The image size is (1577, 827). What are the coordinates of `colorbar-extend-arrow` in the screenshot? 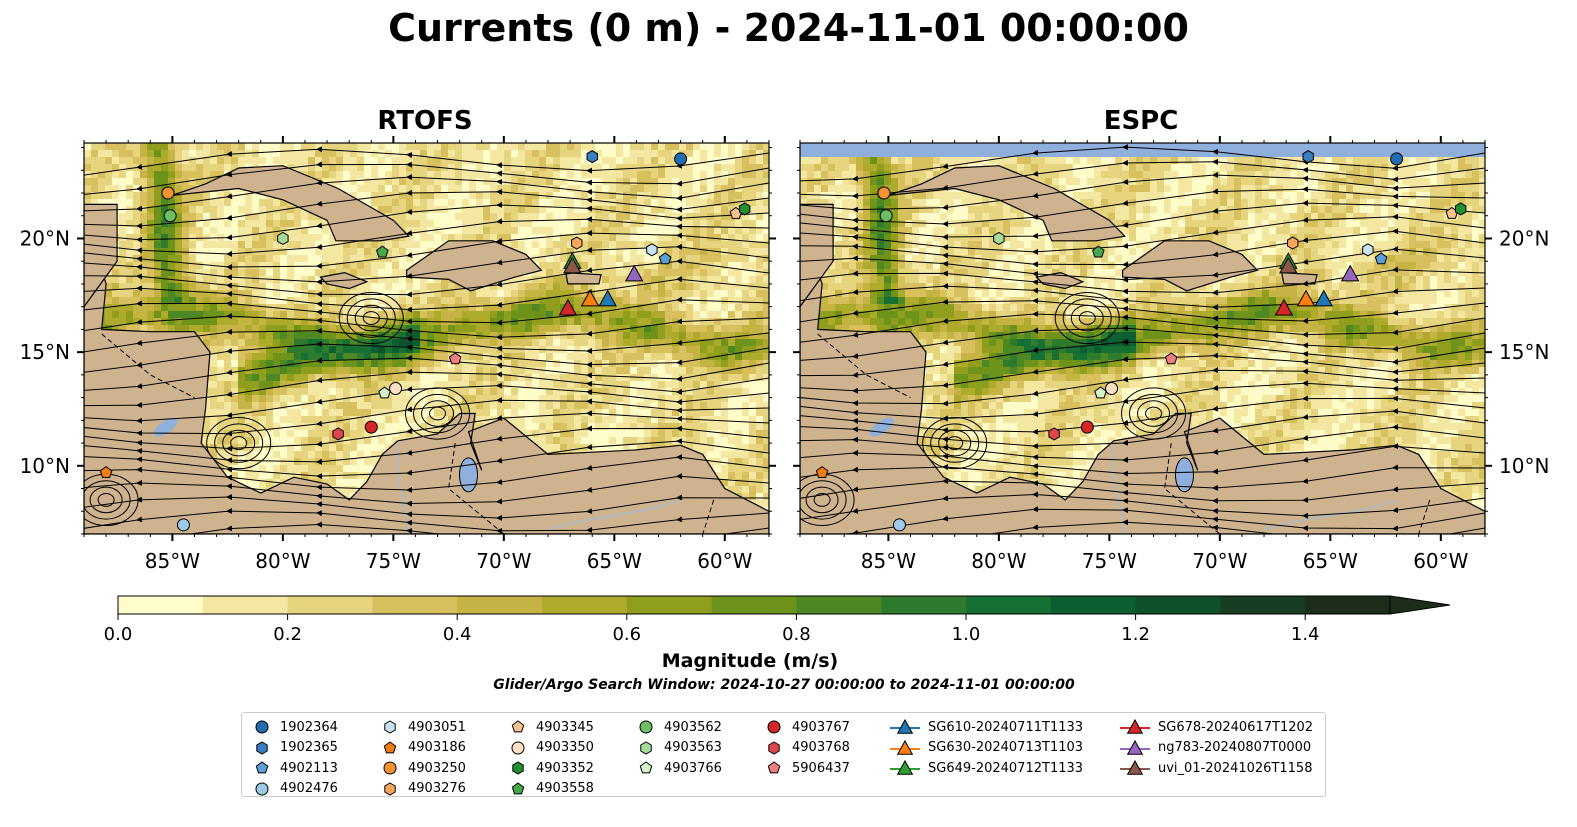 It's located at (1420, 605).